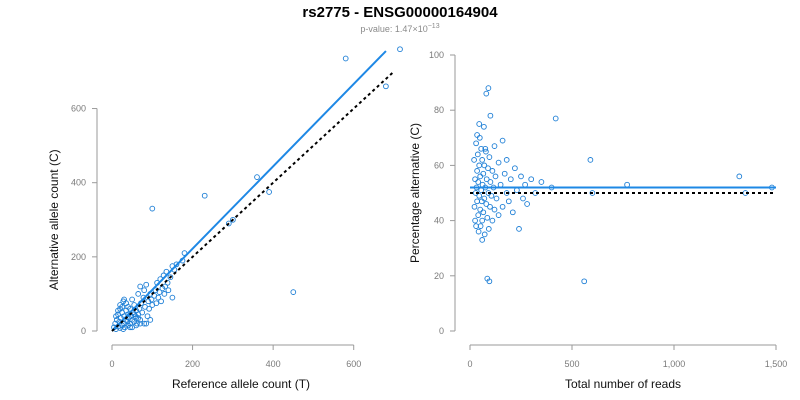 The image size is (800, 400). What do you see at coordinates (400, 12) in the screenshot?
I see `chart-title: rs2775 - ENSG00000164904` at bounding box center [400, 12].